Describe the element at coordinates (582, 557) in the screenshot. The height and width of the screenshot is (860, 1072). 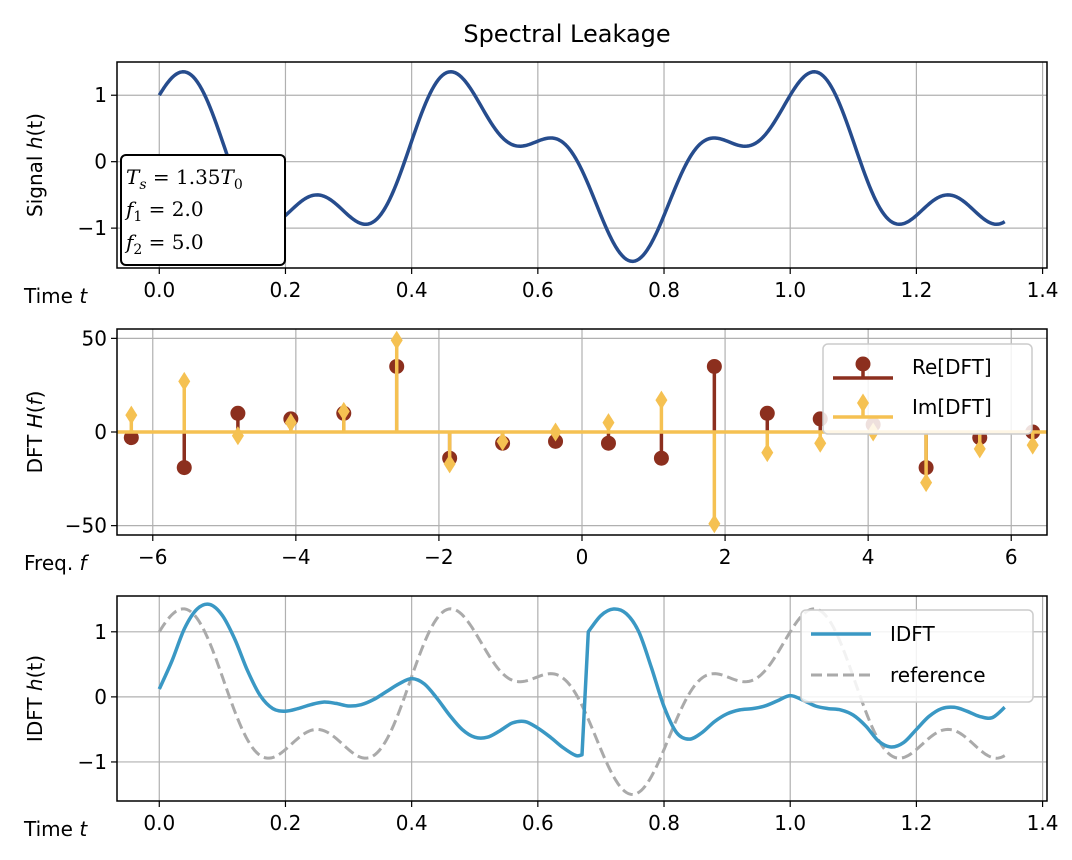
I see `x-tick-label: 0` at that location.